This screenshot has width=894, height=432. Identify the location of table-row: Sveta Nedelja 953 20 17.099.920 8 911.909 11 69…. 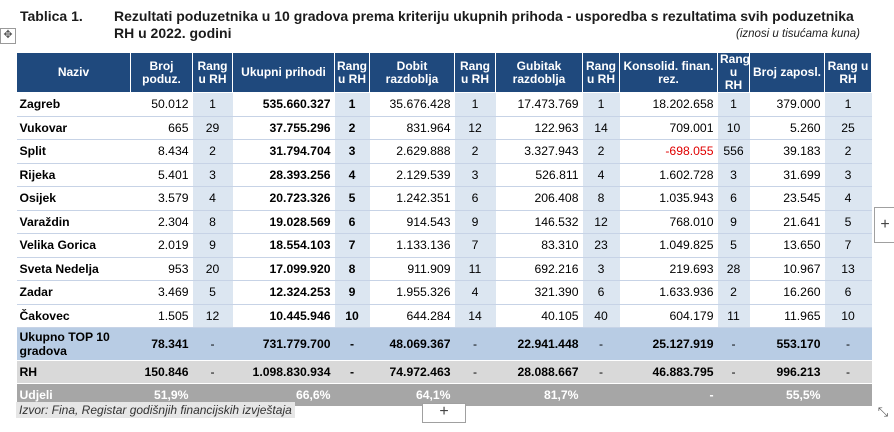
(444, 269).